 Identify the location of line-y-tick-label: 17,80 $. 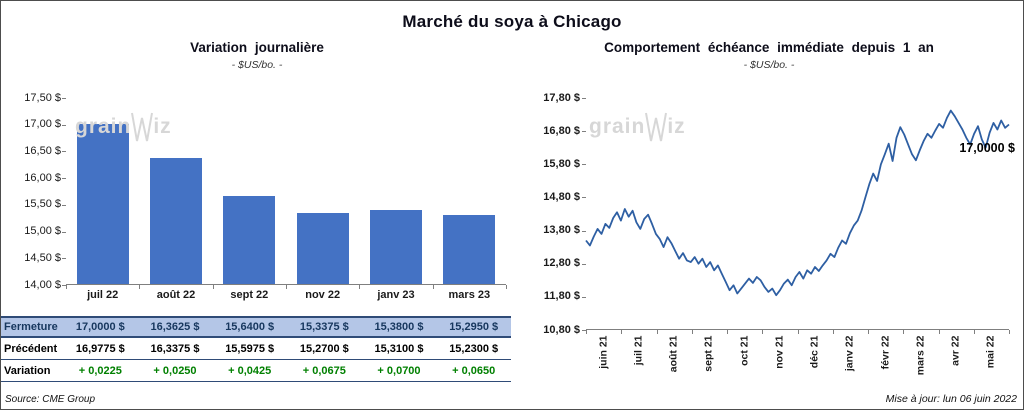
(561, 97).